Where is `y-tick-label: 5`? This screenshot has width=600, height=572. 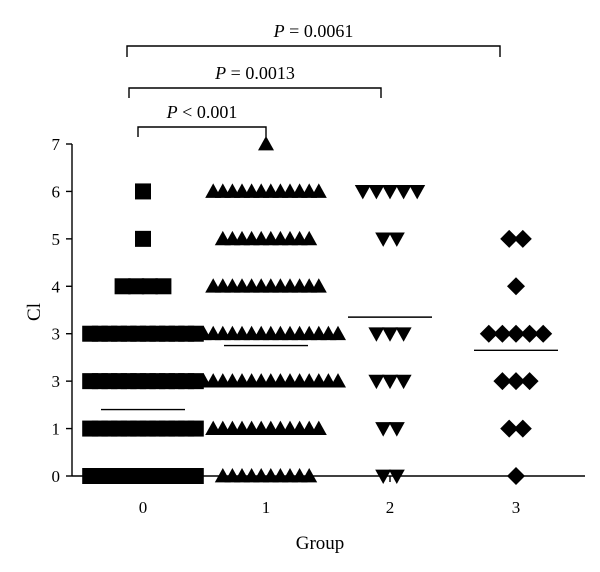 y-tick-label: 5 is located at coordinates (56, 239).